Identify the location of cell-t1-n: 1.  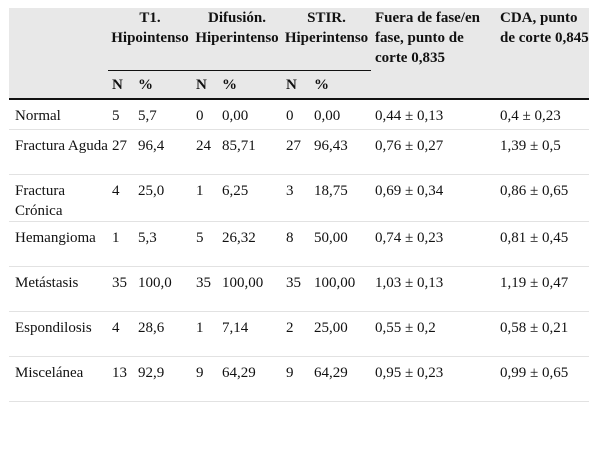
(121, 244).